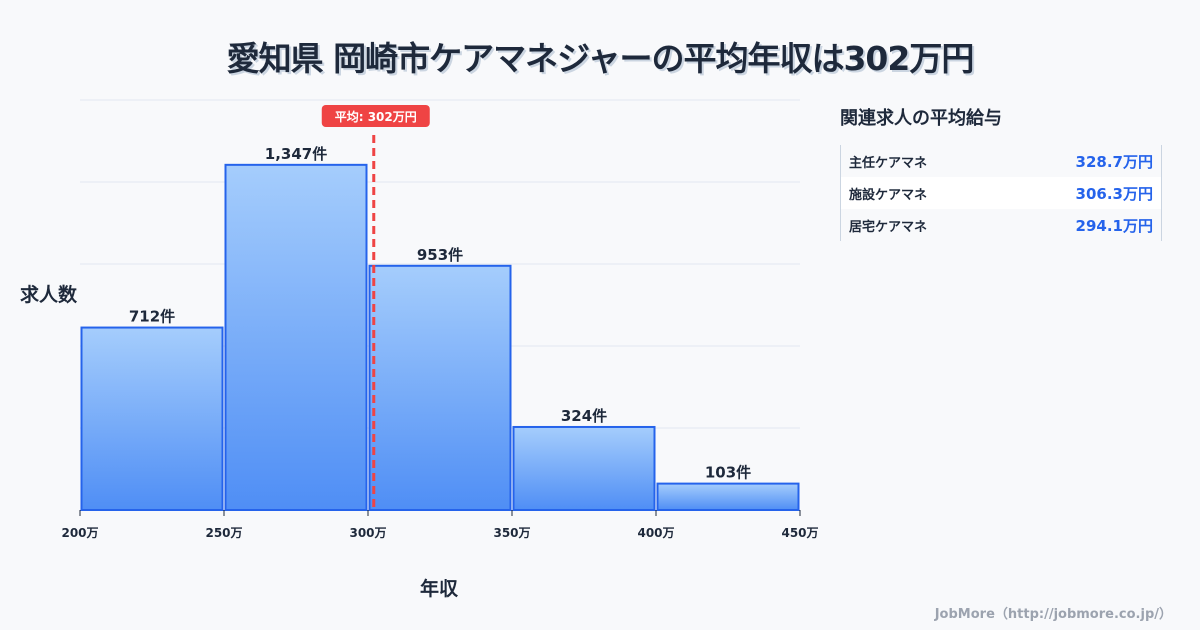 The width and height of the screenshot is (1200, 630). I want to click on job-salary: 328.7万円, so click(1114, 161).